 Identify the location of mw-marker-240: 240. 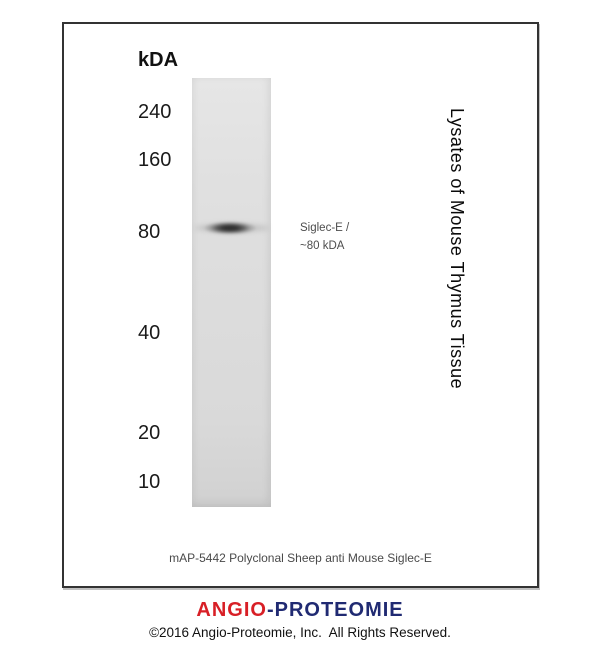
(155, 112).